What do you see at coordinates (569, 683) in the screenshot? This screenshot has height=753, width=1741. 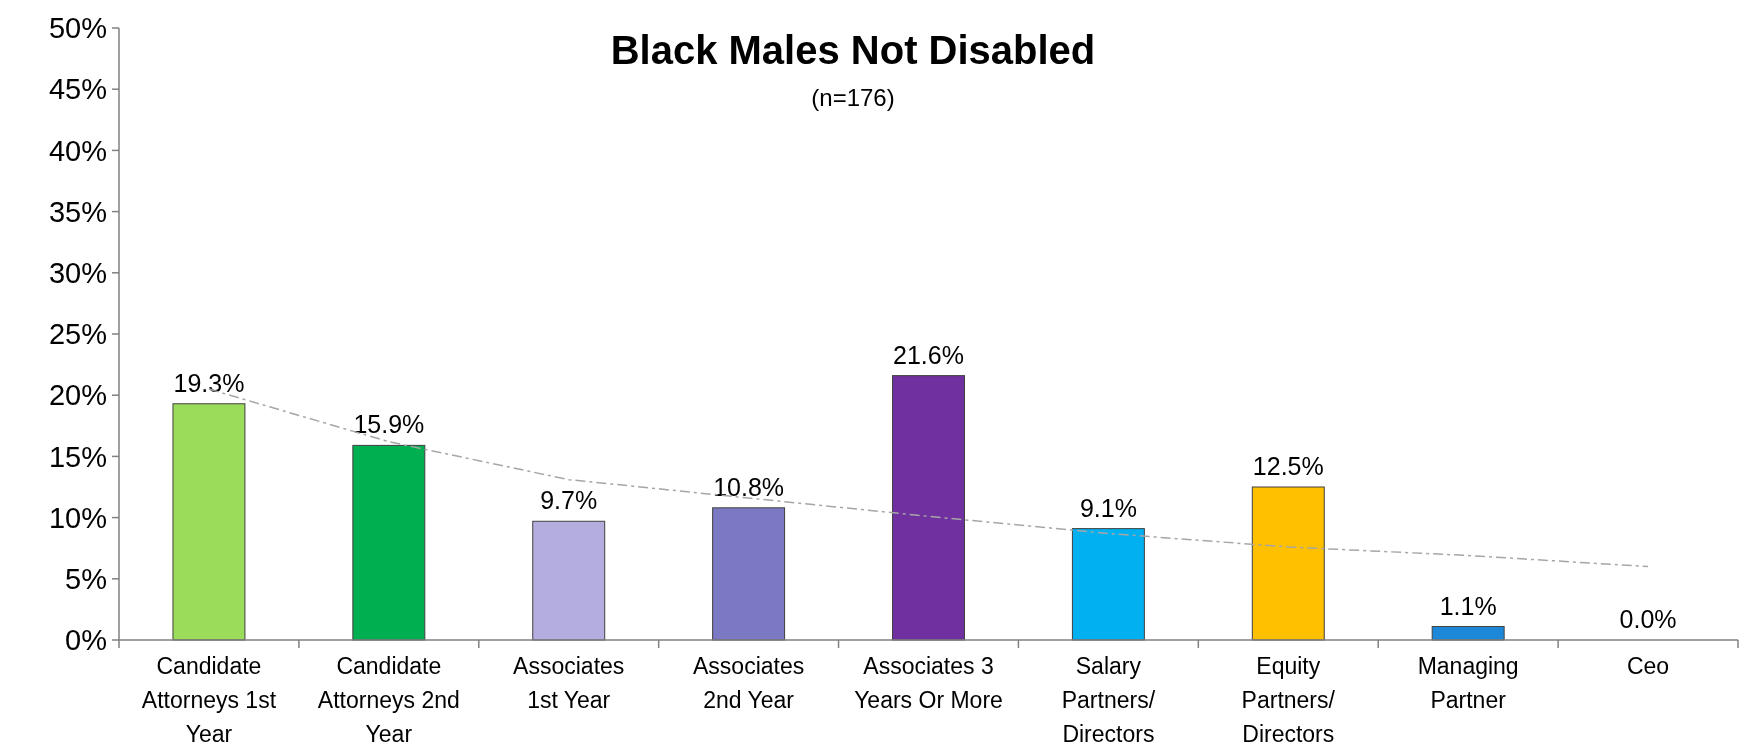 I see `x-tick-label: Associates 1st Year` at bounding box center [569, 683].